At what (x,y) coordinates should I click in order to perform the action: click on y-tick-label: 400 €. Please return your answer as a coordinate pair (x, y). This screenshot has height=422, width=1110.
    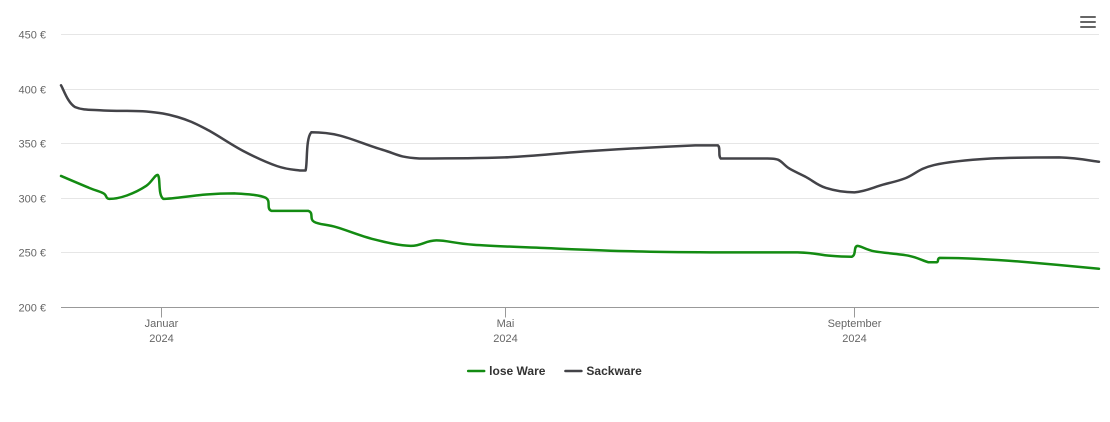
    Looking at the image, I should click on (32, 91).